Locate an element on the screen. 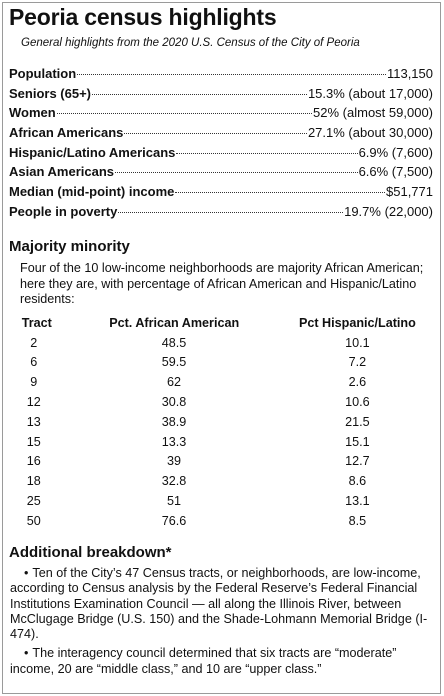 The width and height of the screenshot is (444, 696). stat-label: African Americans is located at coordinates (66, 133).